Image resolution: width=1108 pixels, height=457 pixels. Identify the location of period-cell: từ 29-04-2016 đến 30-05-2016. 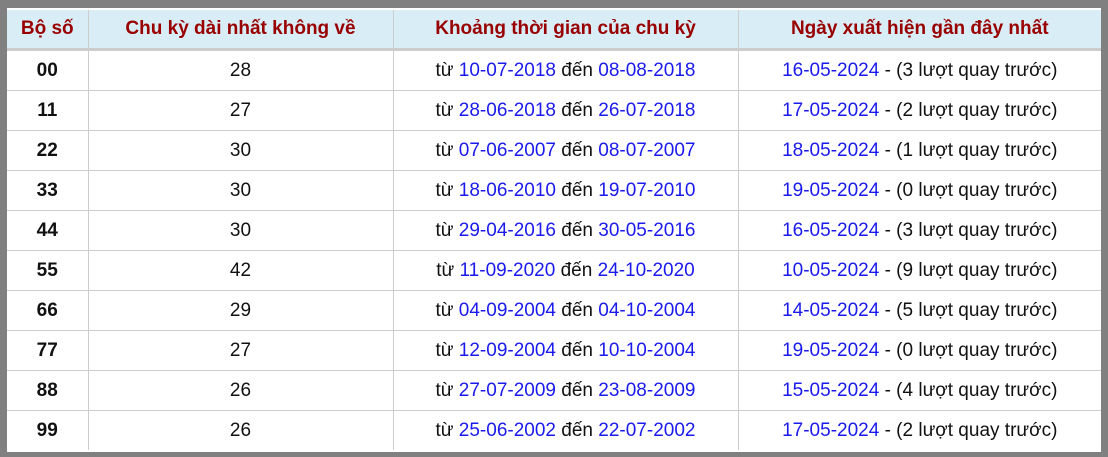
(566, 230).